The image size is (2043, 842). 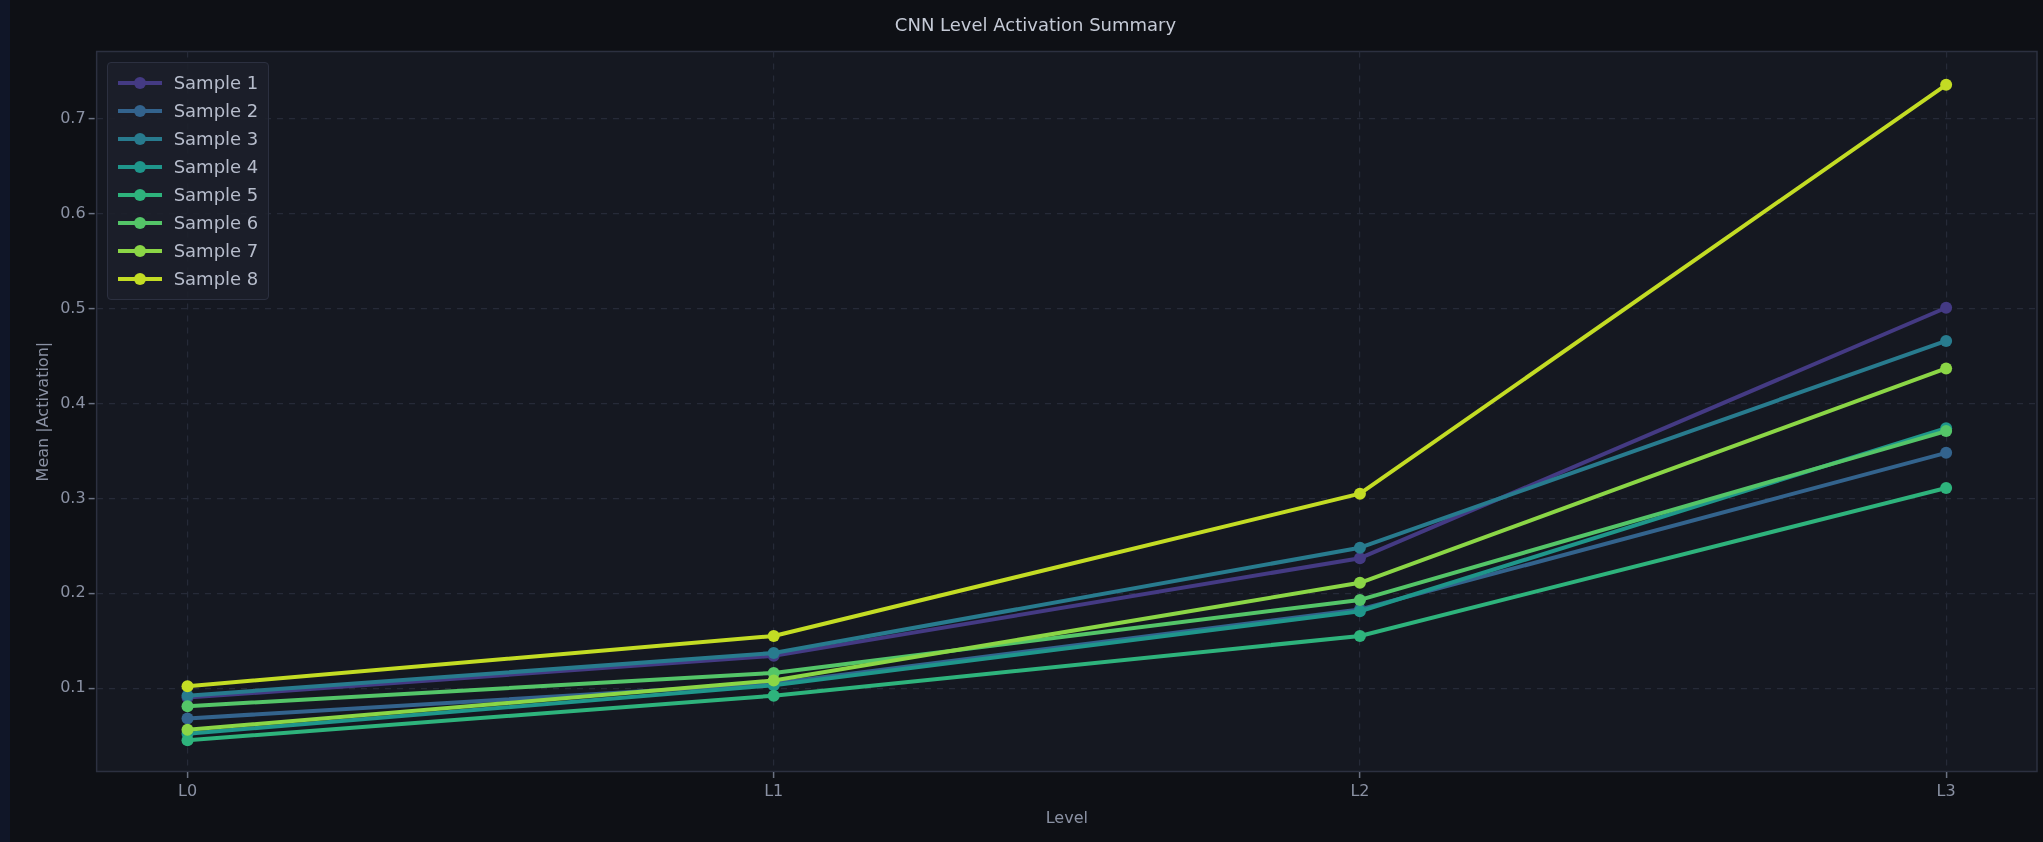 What do you see at coordinates (216, 195) in the screenshot?
I see `legend-label: Sample 5` at bounding box center [216, 195].